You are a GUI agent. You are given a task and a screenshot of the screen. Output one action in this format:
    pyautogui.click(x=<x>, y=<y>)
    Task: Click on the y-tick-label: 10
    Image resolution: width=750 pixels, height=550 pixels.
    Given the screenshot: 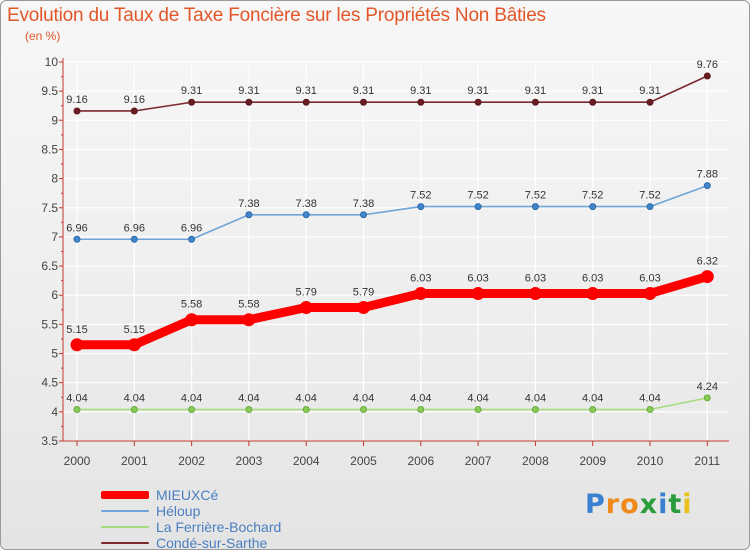 What is the action you would take?
    pyautogui.click(x=52, y=62)
    